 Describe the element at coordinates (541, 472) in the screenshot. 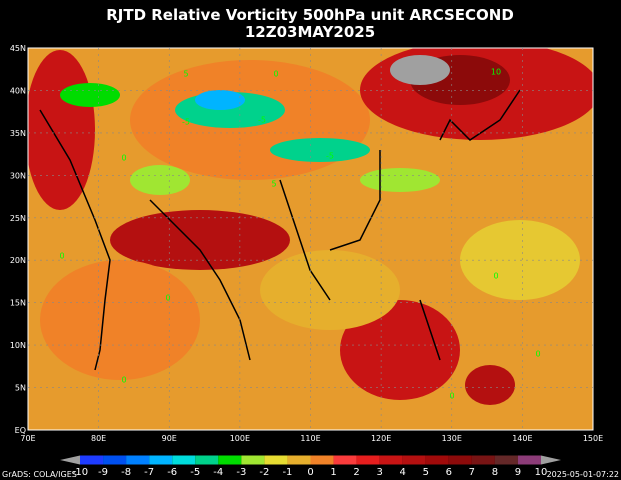

I see `colorbar-label: 10` at that location.